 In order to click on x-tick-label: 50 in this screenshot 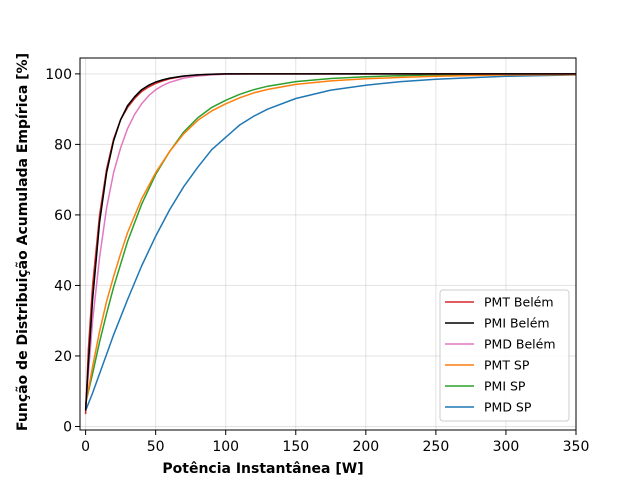, I will do `click(156, 447)`.